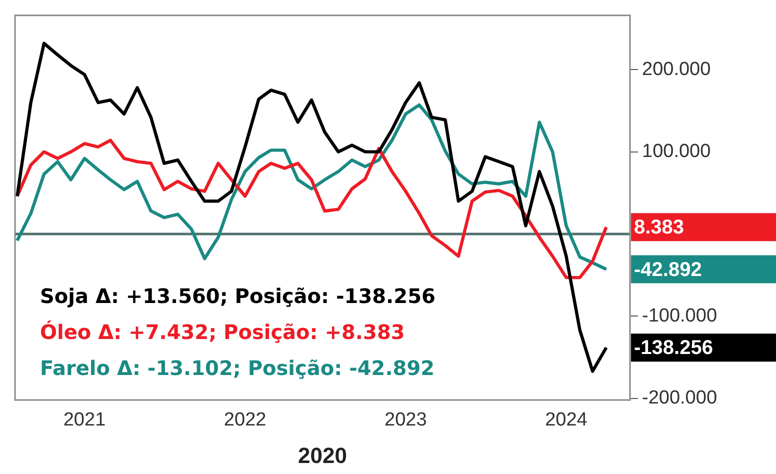 Image resolution: width=776 pixels, height=474 pixels. What do you see at coordinates (659, 227) in the screenshot?
I see `data-label: 8.383` at bounding box center [659, 227].